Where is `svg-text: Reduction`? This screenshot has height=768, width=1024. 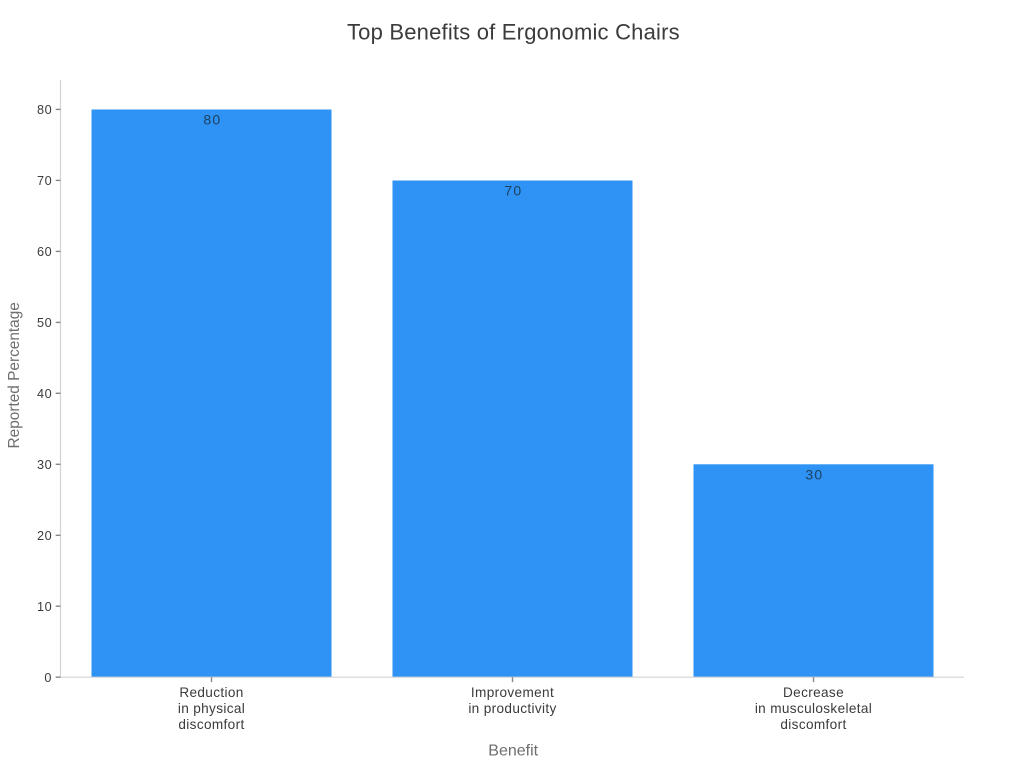
svg-text: Reduction is located at coordinates (211, 692).